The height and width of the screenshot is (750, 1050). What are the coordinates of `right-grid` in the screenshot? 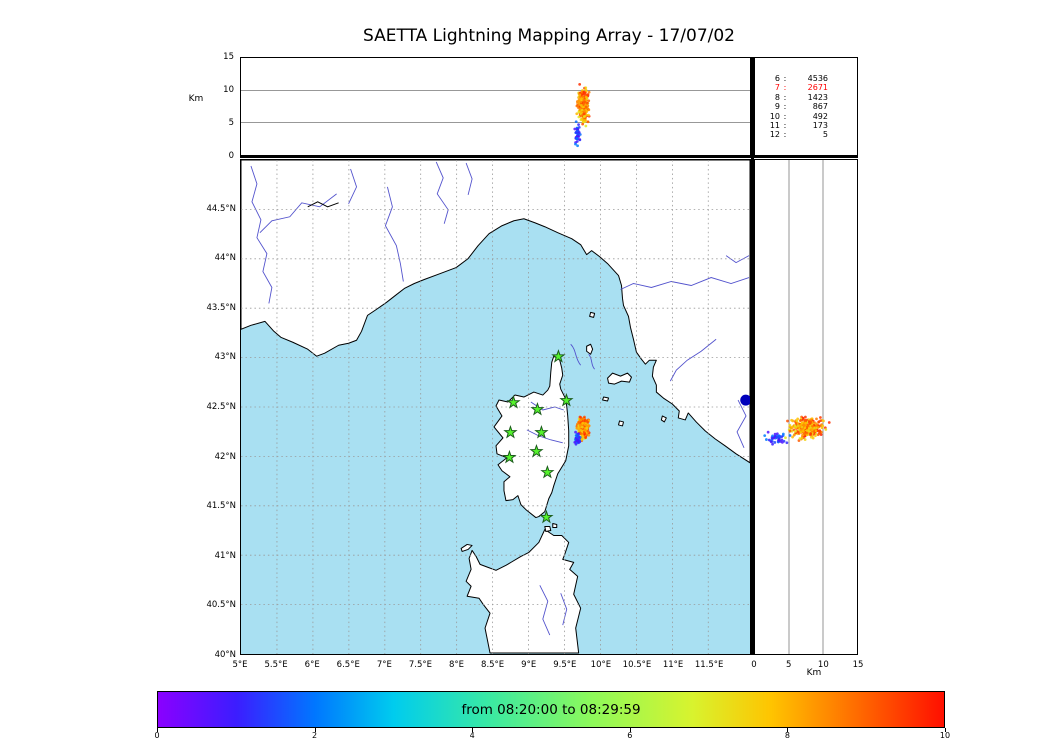 It's located at (806, 407).